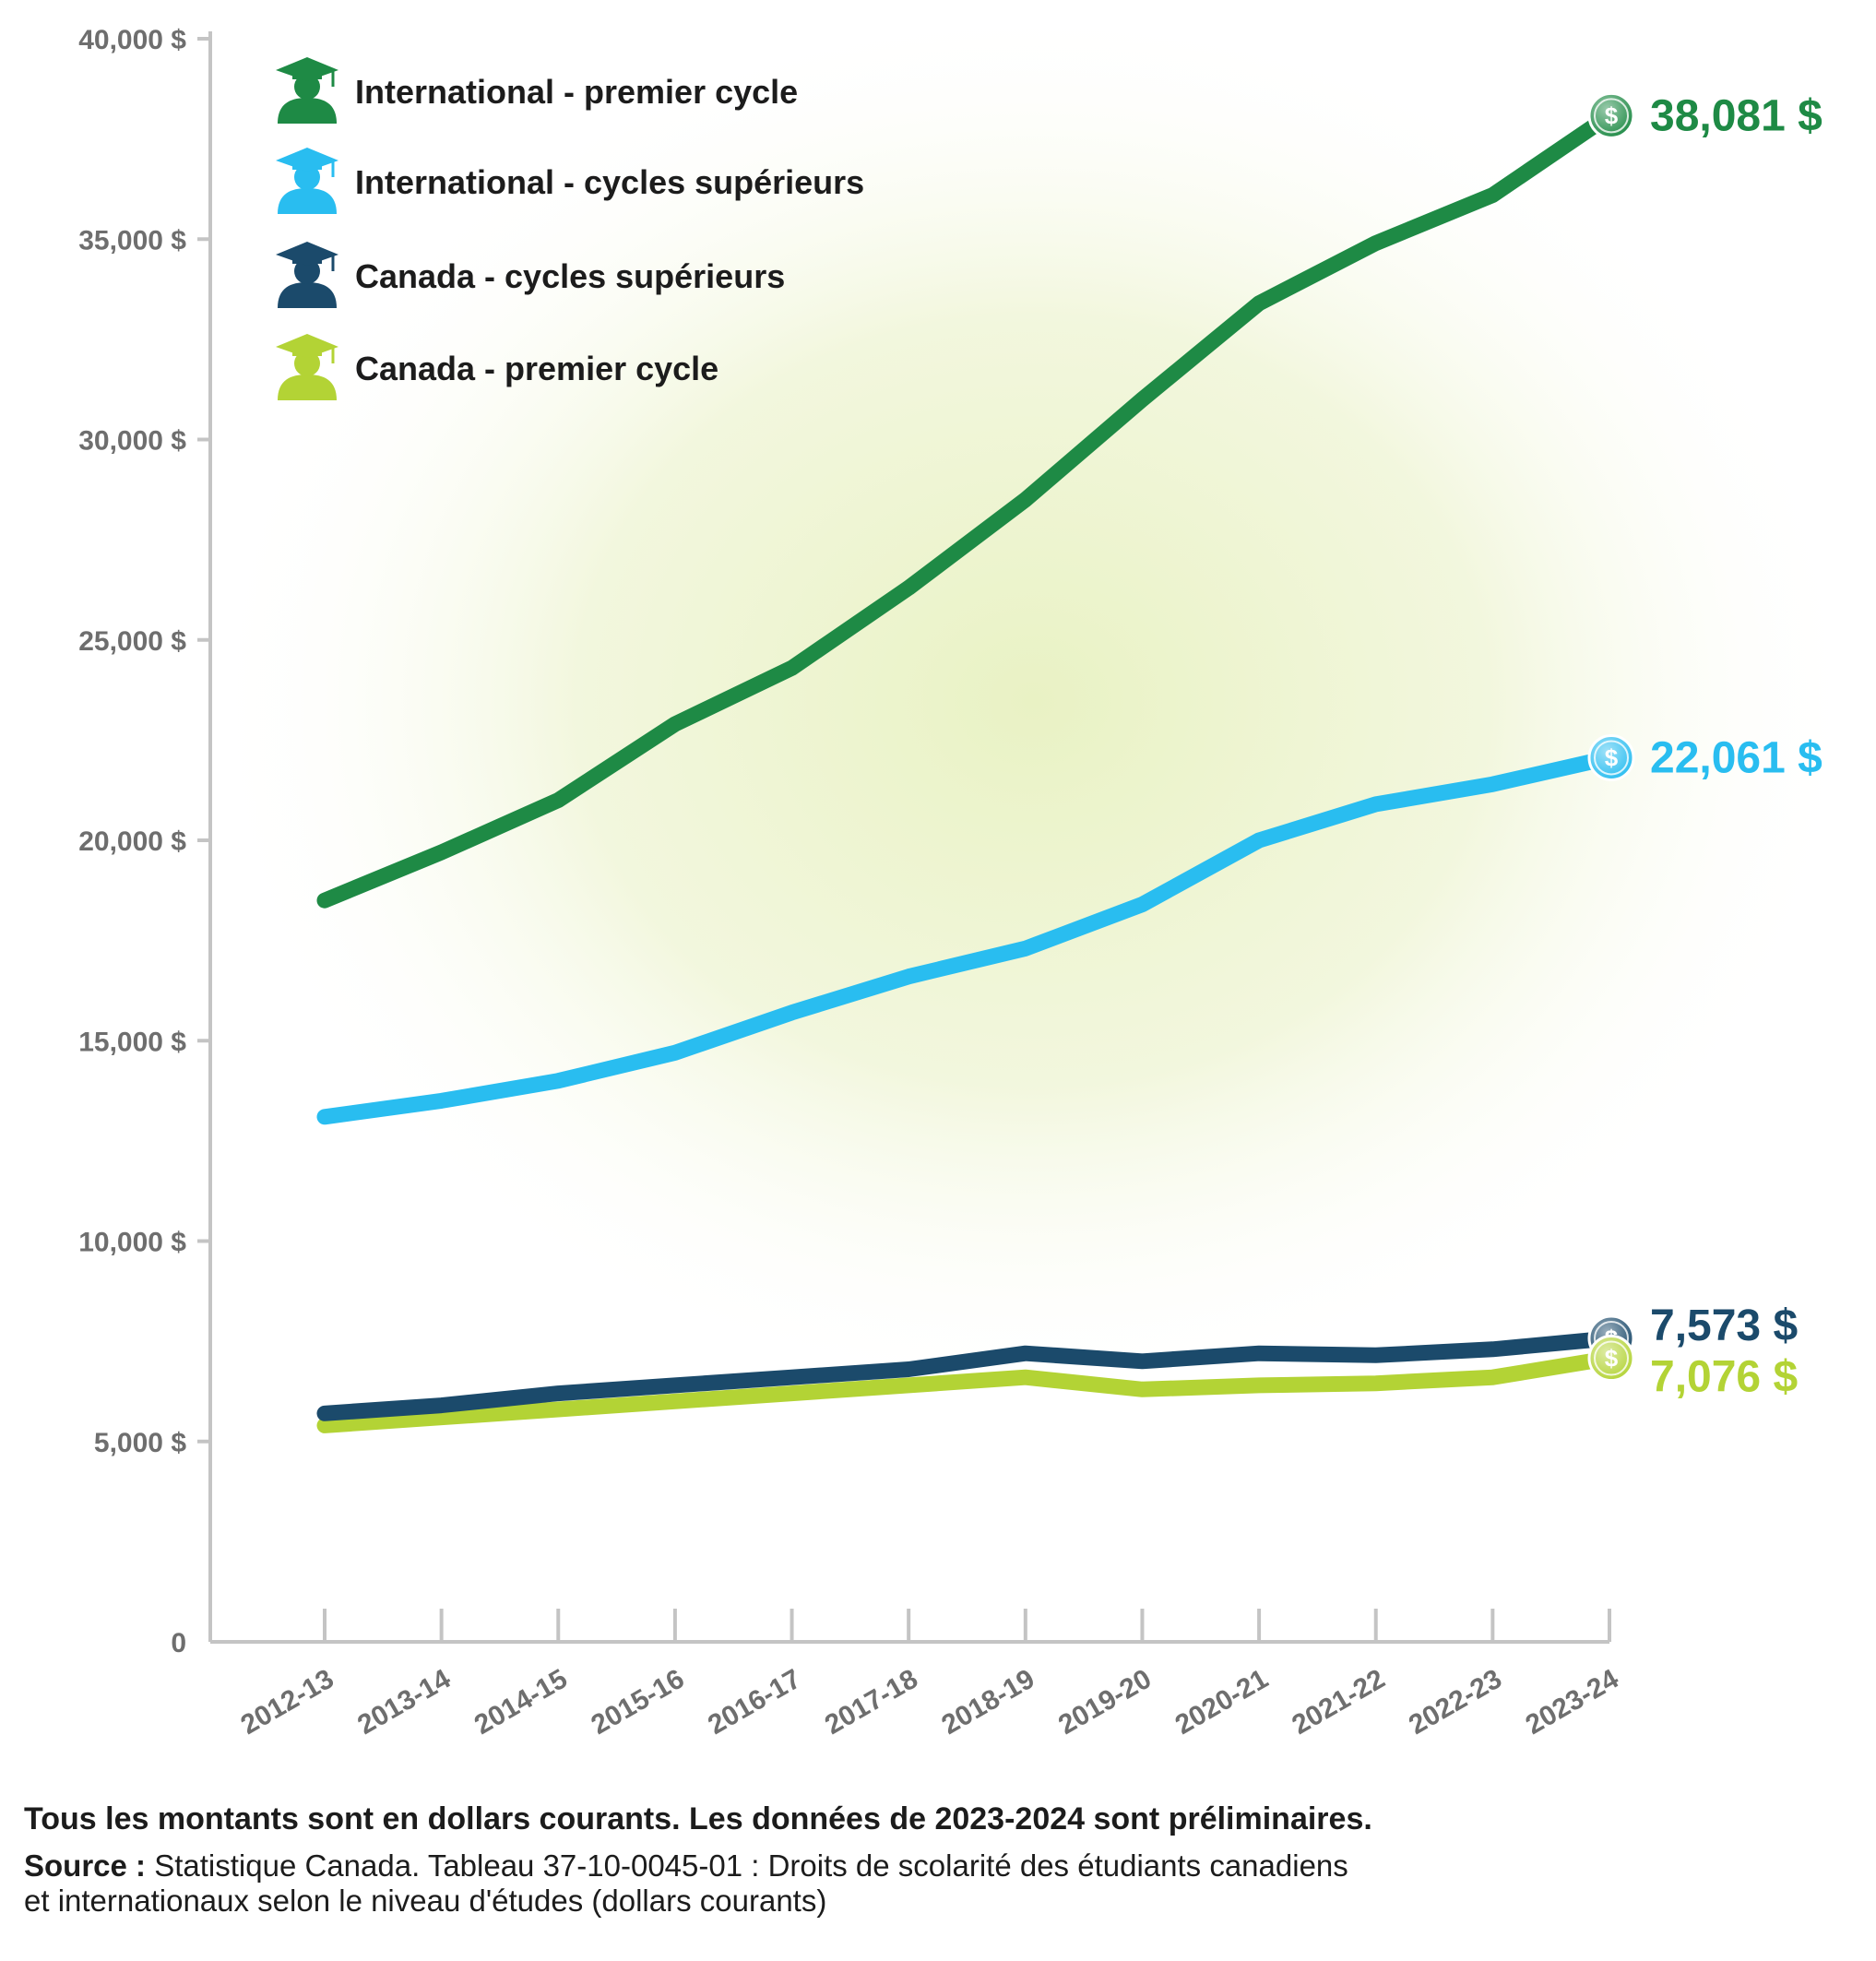 This screenshot has height=1961, width=1876. Describe the element at coordinates (132, 40) in the screenshot. I see `y-tick-label: 40,000 $` at that location.